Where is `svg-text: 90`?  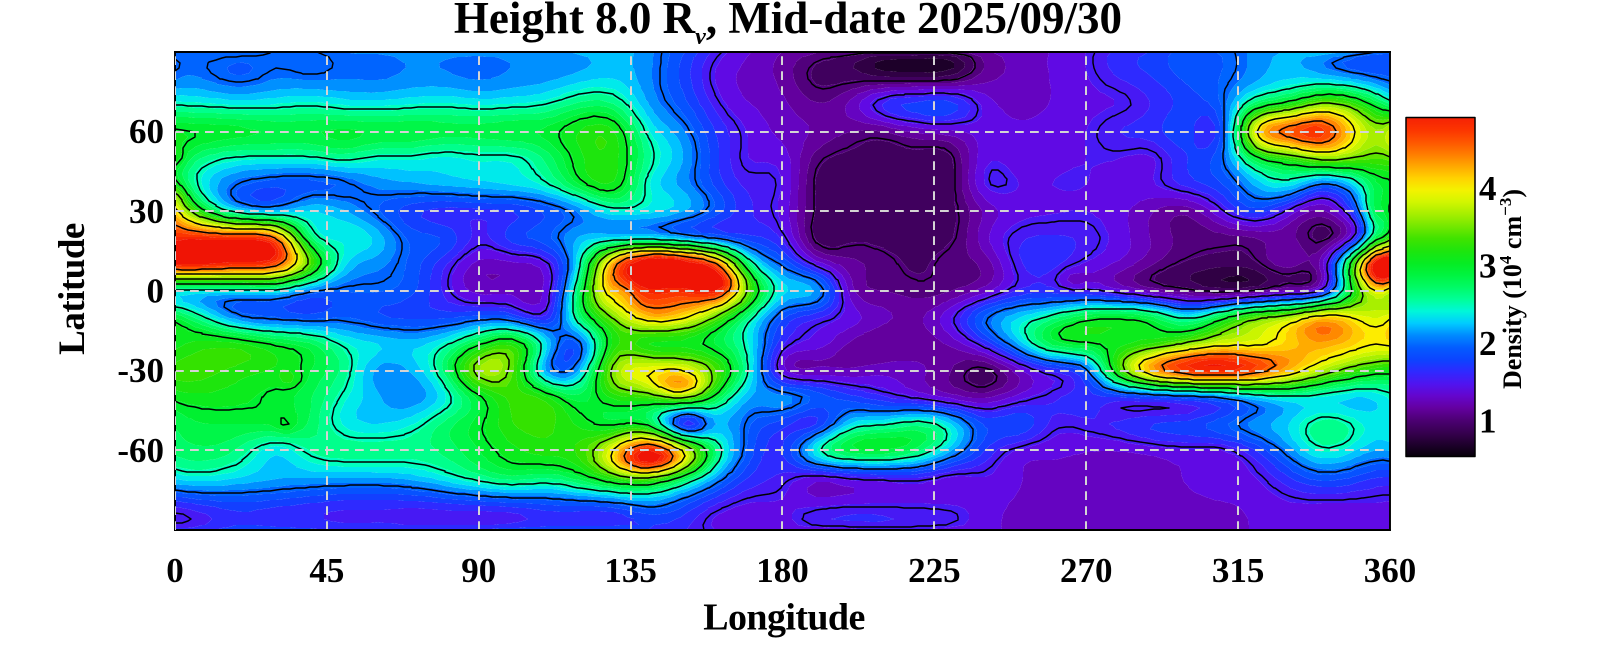 svg-text: 90 is located at coordinates (478, 570).